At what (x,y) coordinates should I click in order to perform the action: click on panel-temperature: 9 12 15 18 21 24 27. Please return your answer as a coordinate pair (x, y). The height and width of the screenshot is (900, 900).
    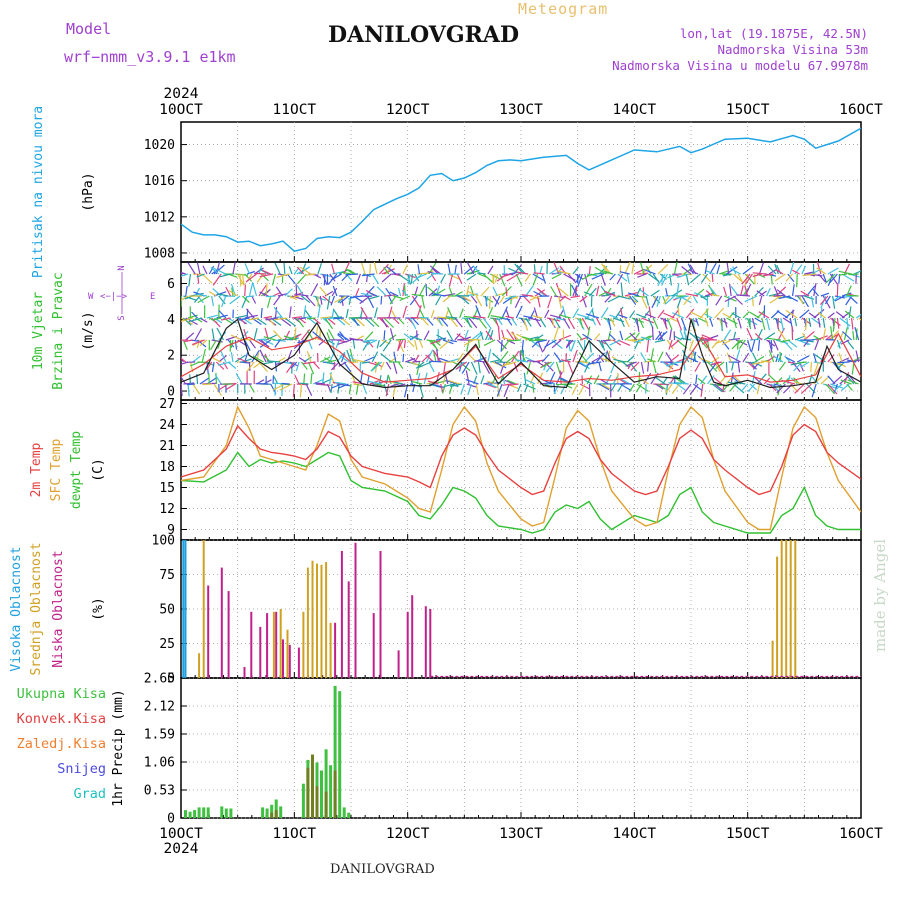
    Looking at the image, I should click on (510, 469).